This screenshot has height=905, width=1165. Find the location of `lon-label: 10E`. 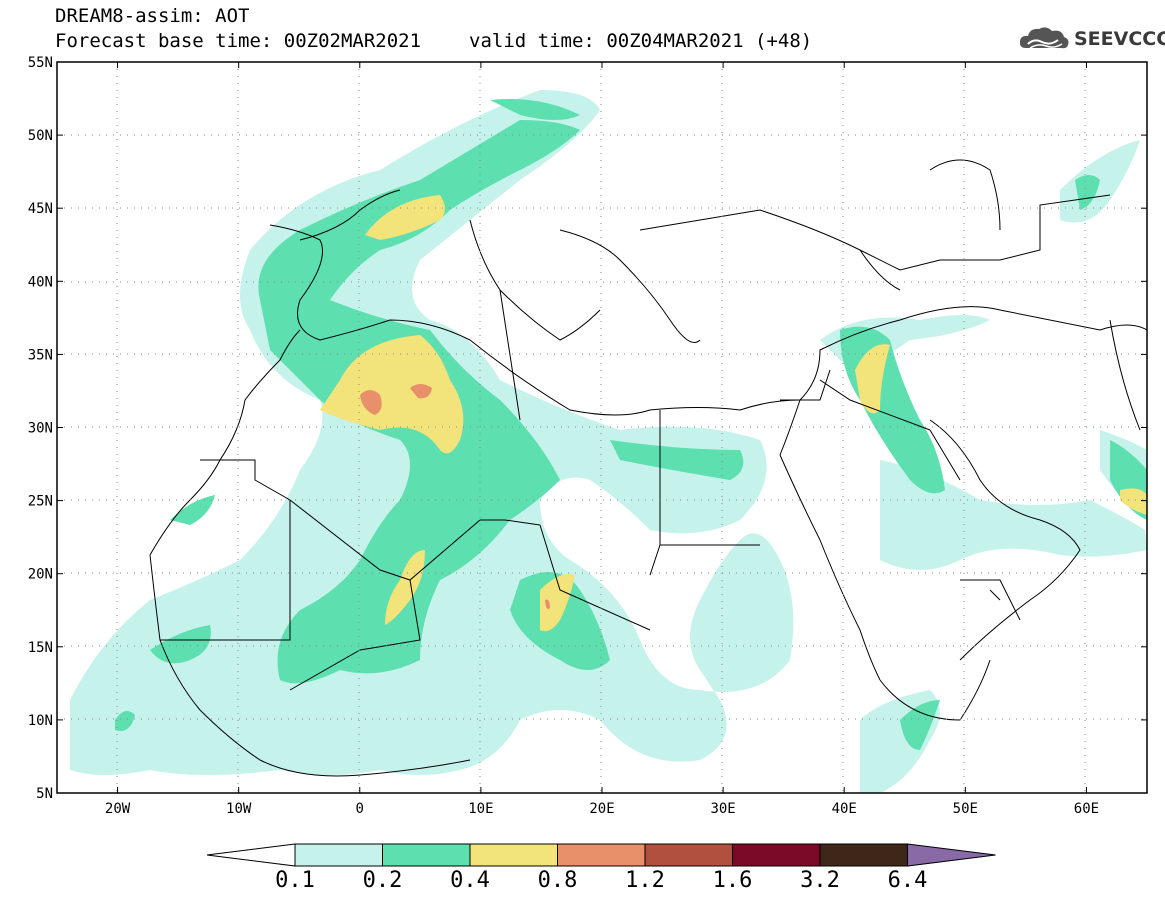

lon-label: 10E is located at coordinates (480, 809).